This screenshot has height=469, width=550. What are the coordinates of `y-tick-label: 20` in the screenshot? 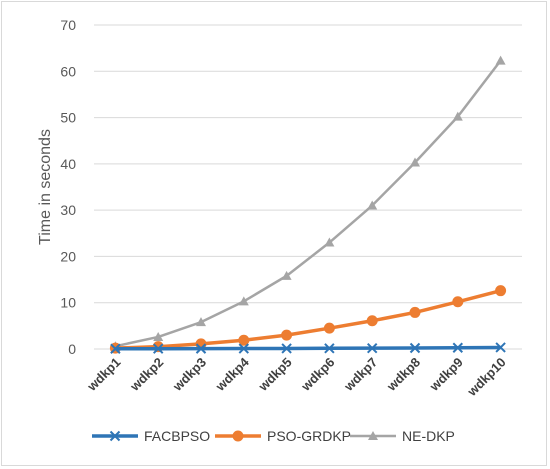 It's located at (68, 256).